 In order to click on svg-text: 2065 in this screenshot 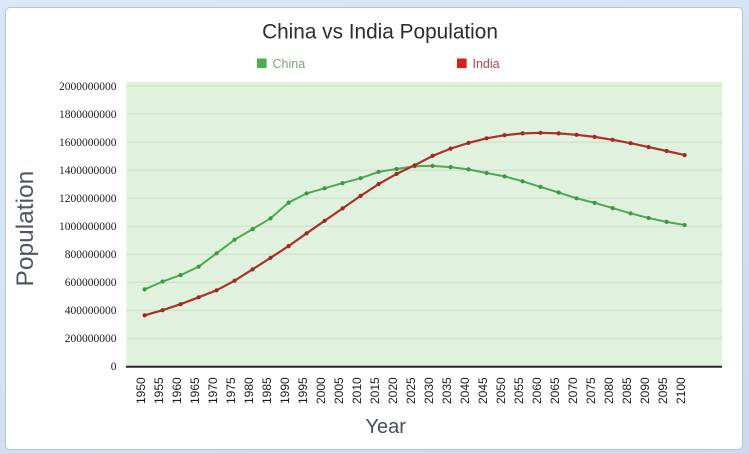, I will do `click(555, 390)`.